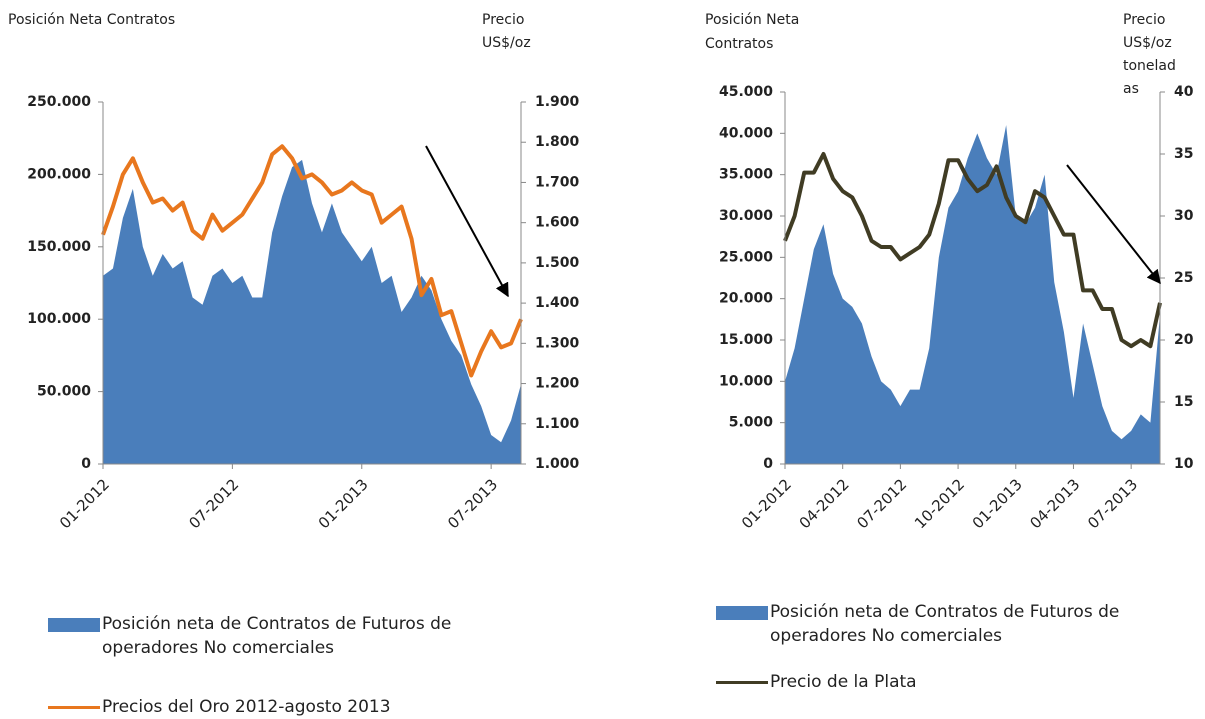 The height and width of the screenshot is (719, 1205). I want to click on y-tick-label: 50.000, so click(64, 392).